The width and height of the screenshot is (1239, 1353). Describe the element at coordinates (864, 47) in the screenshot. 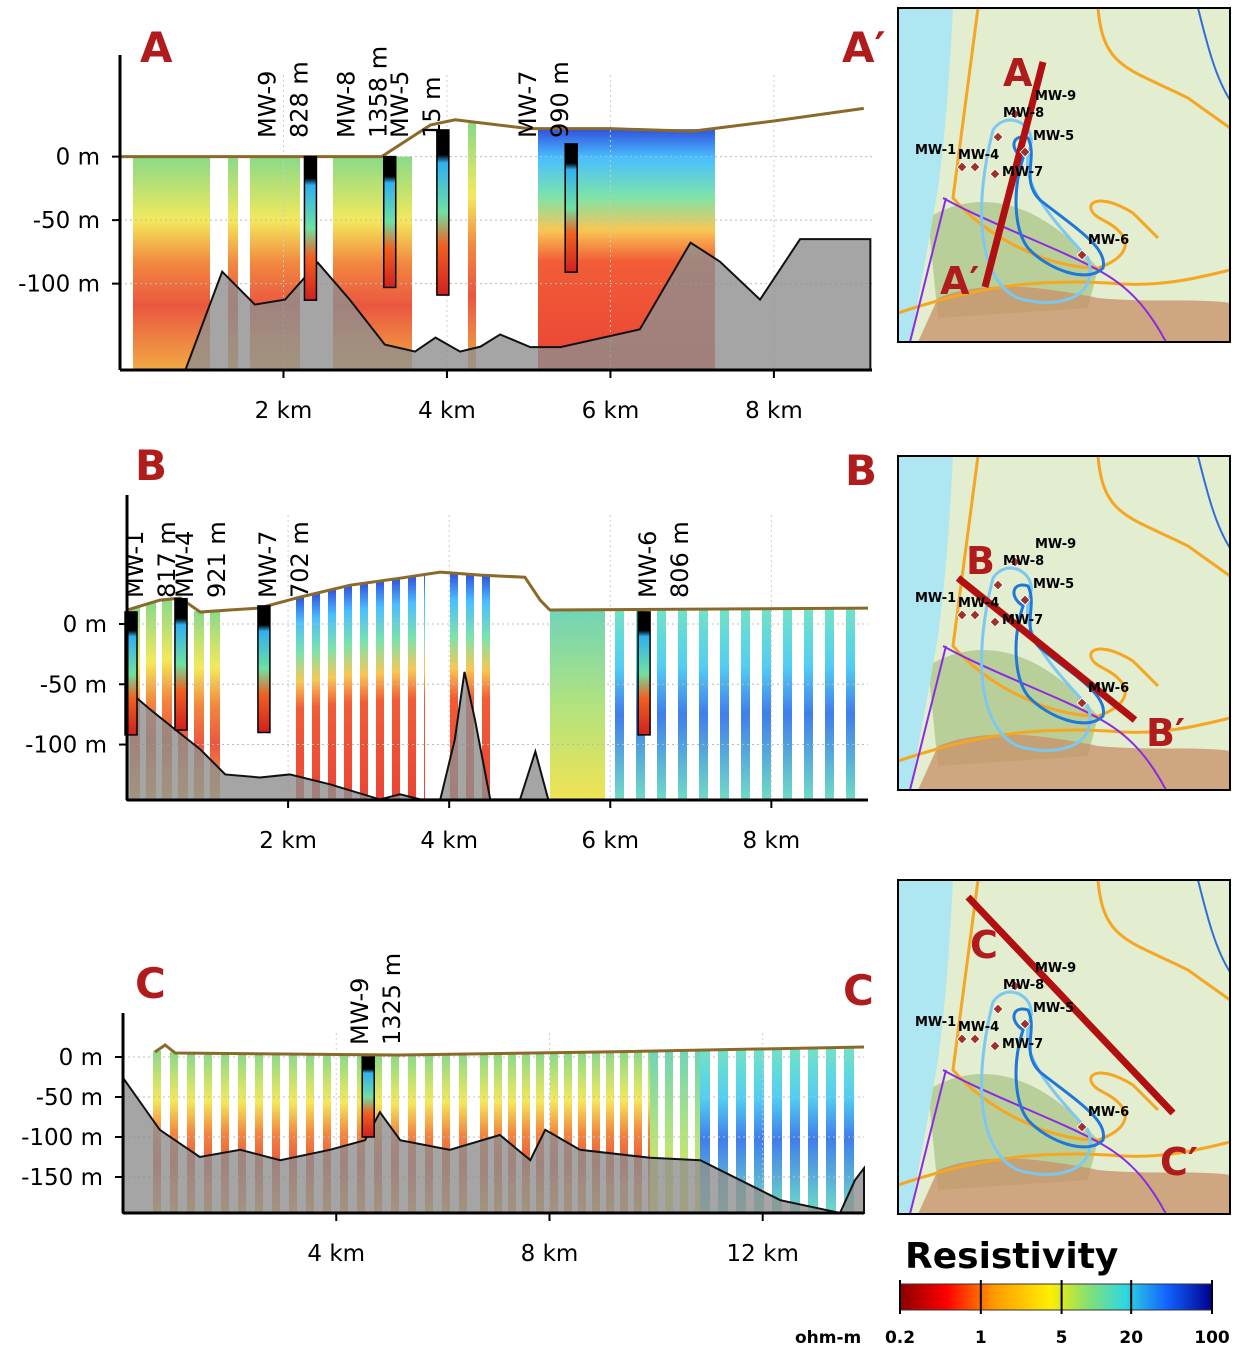

I see `section-end-label: A′` at that location.